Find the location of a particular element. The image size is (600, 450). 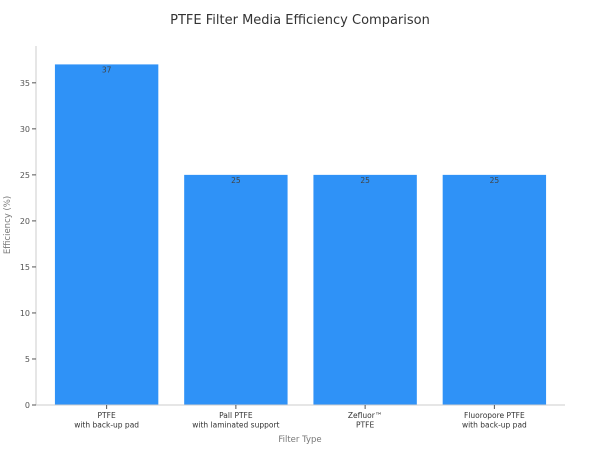

y-tick-label: 20 is located at coordinates (25, 221).